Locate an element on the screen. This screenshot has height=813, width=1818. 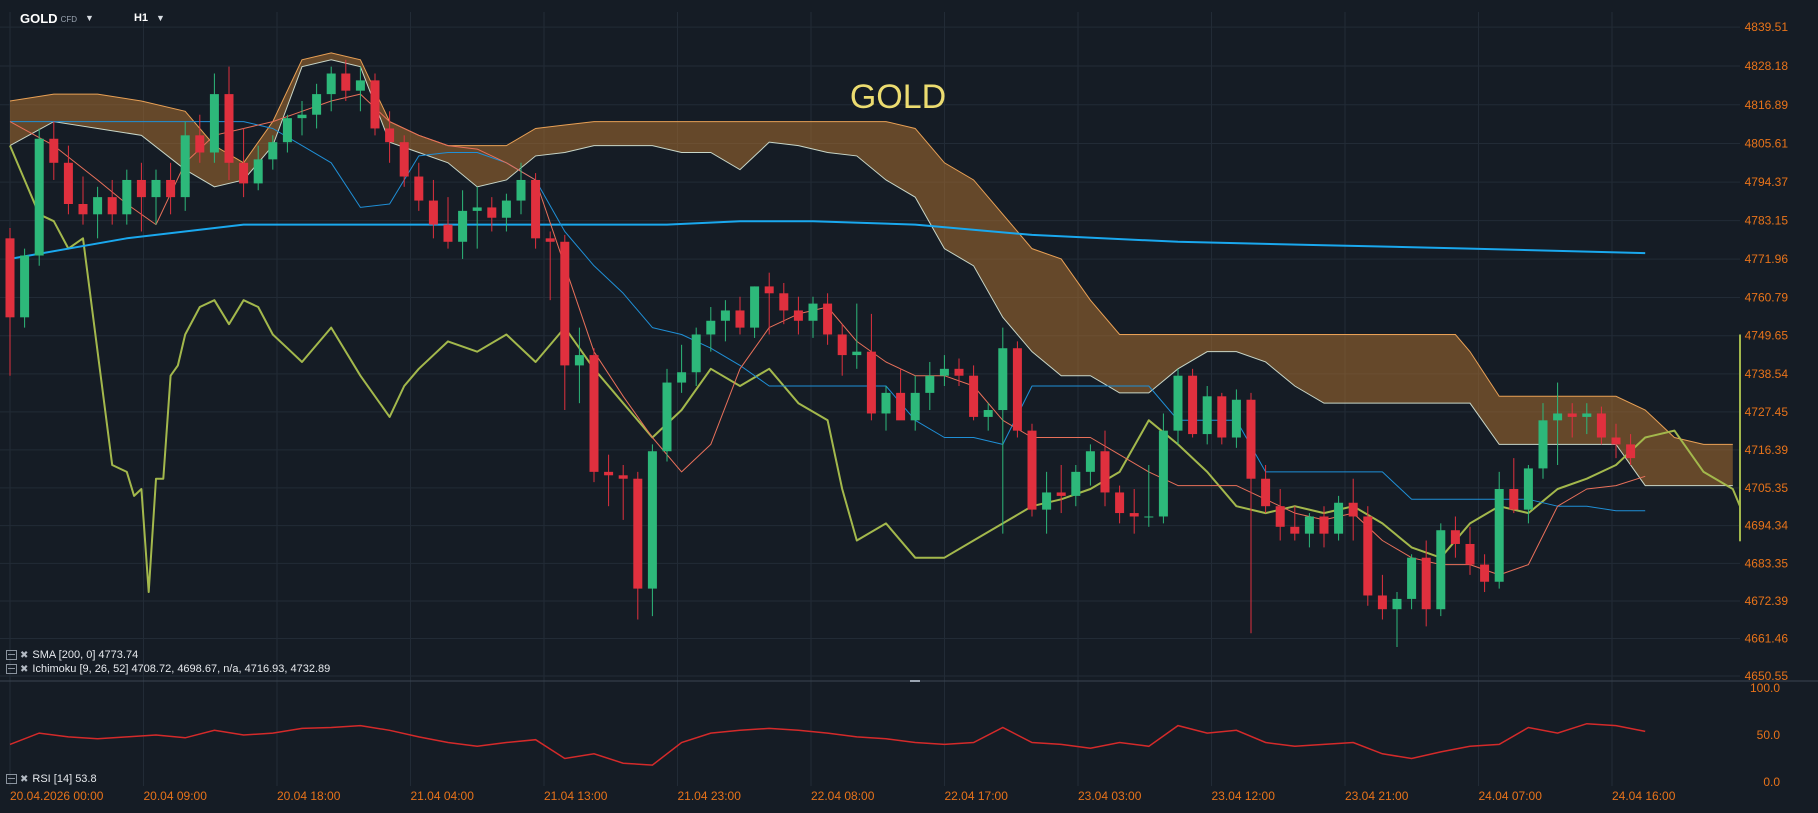
rsi-tick-label: 0.0 is located at coordinates (1771, 782).